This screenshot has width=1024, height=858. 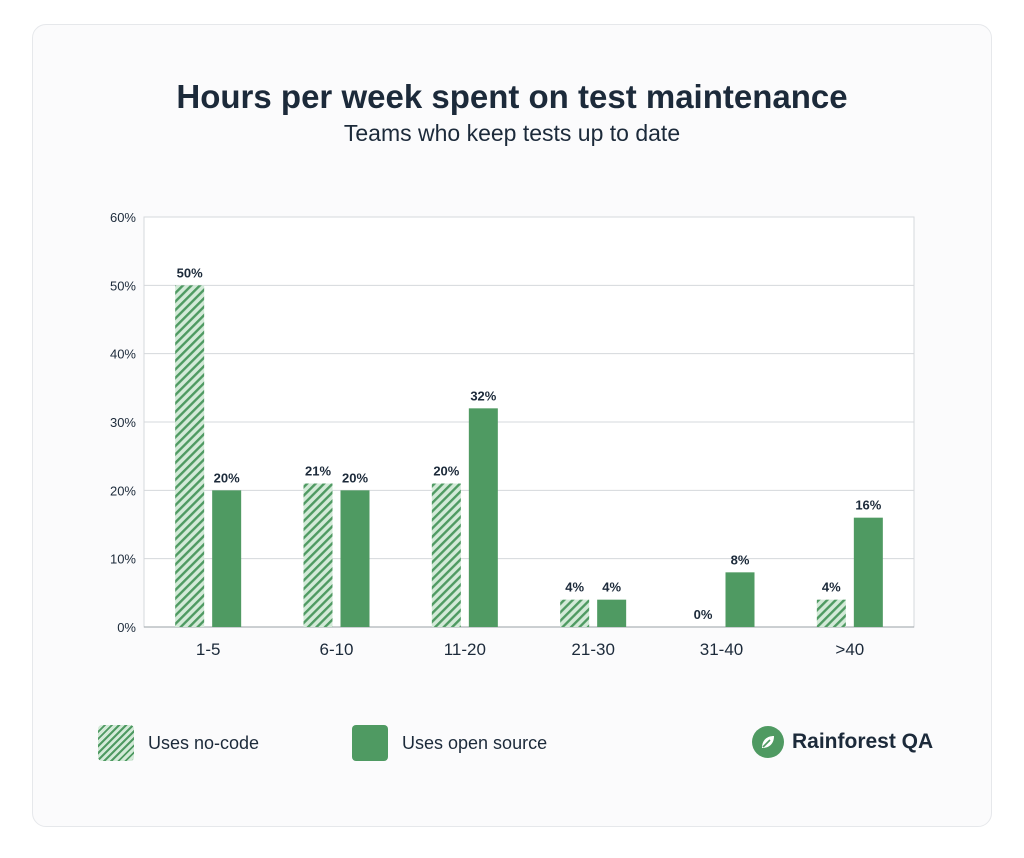 What do you see at coordinates (512, 96) in the screenshot?
I see `chart-title: Hours per week spent on test maintenance` at bounding box center [512, 96].